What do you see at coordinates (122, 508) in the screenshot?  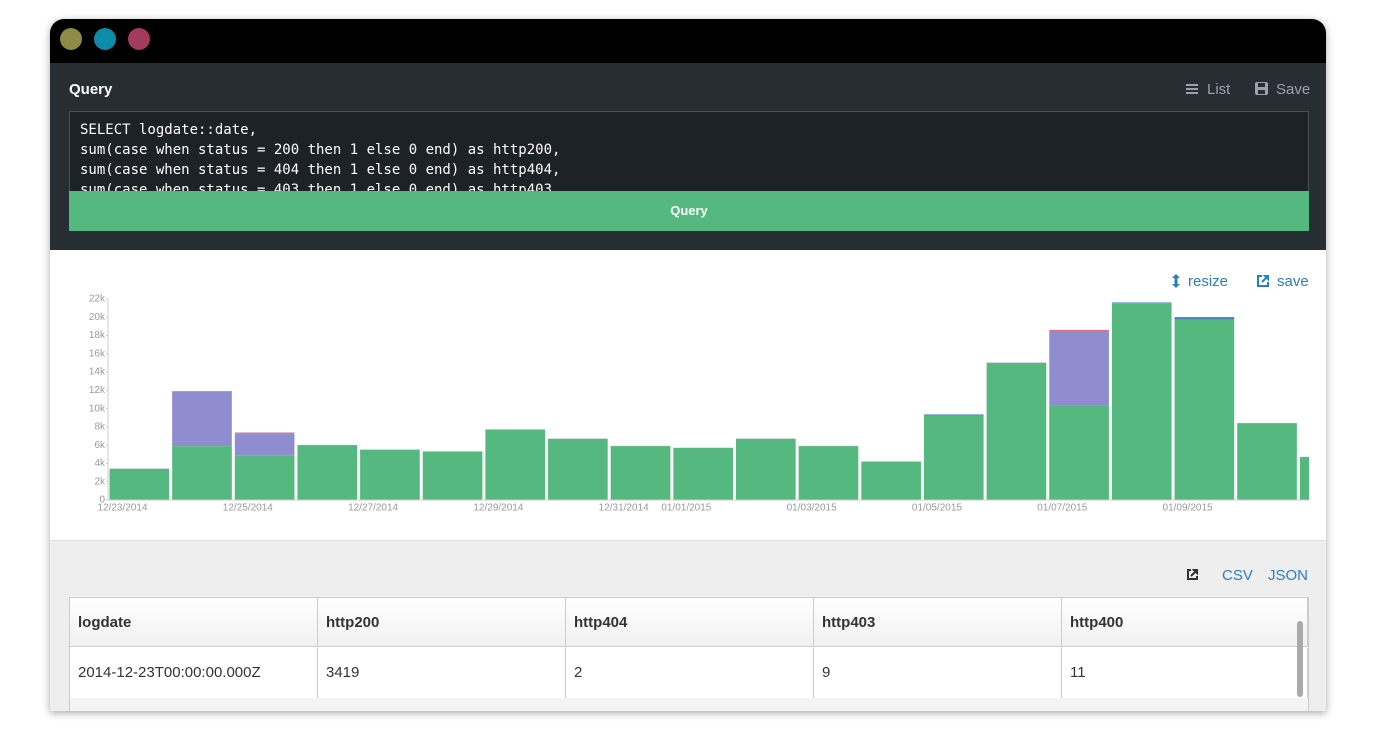 I see `x-tick-label: 12/23/2014` at bounding box center [122, 508].